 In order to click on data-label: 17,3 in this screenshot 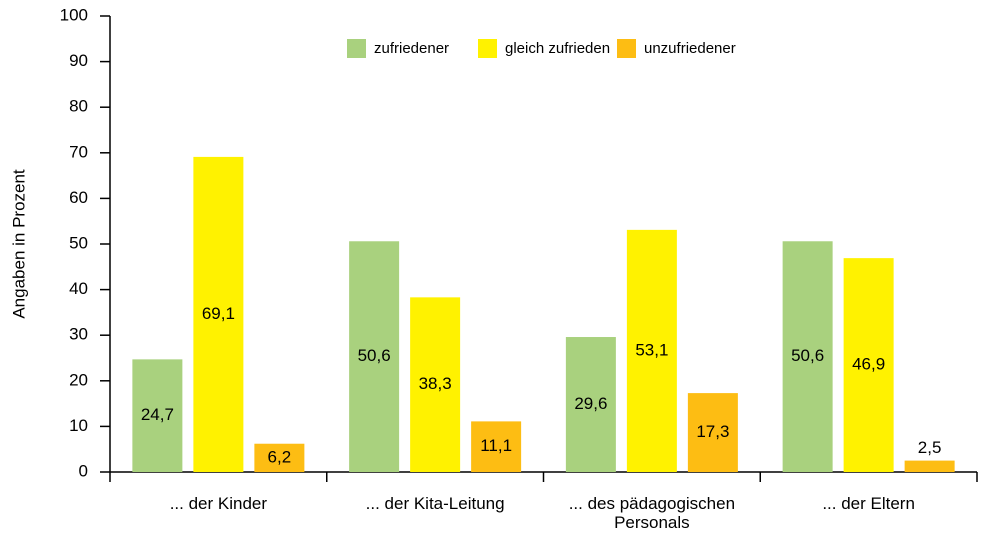, I will do `click(712, 431)`.